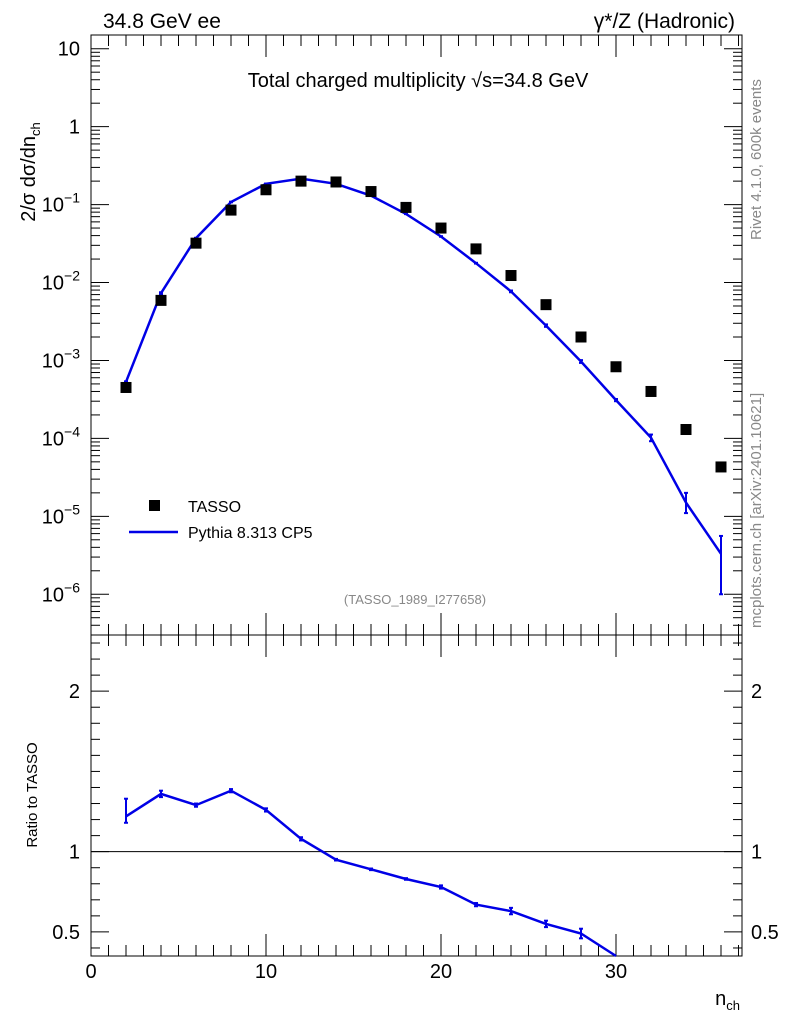 Image resolution: width=786 pixels, height=1024 pixels. What do you see at coordinates (756, 510) in the screenshot?
I see `mcplots-label: mcplots.cern.ch [arXiv:2401.10621]` at bounding box center [756, 510].